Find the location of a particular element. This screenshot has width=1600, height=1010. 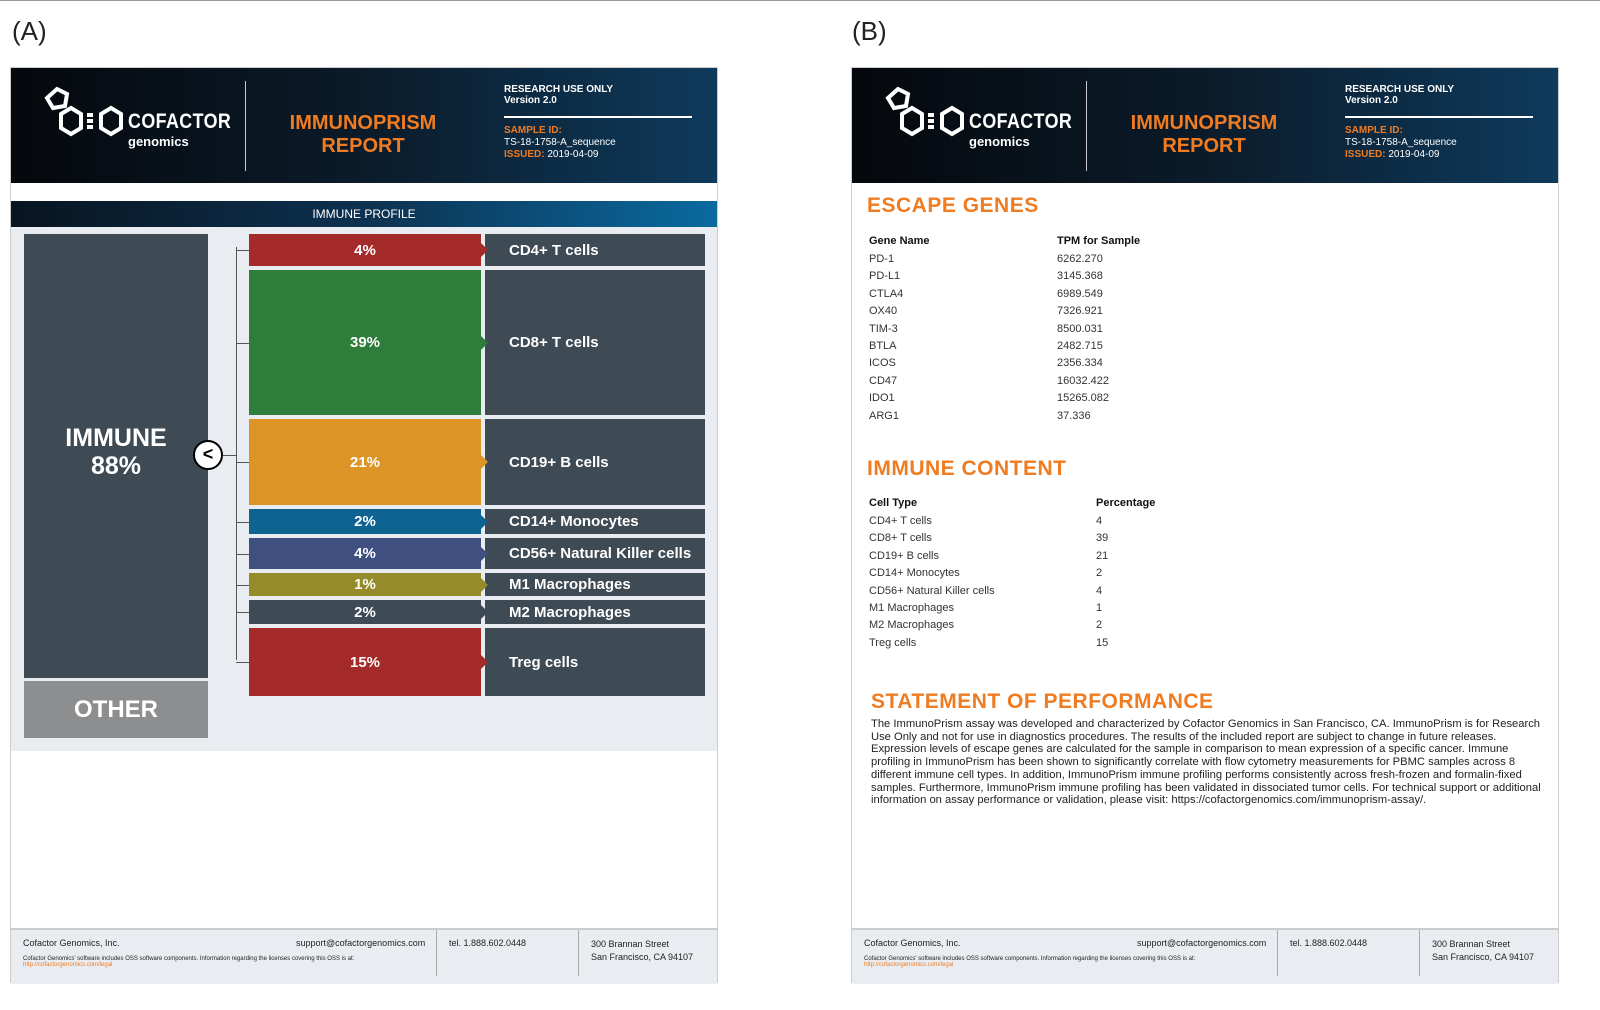

value-cell: 39 is located at coordinates (1102, 538).